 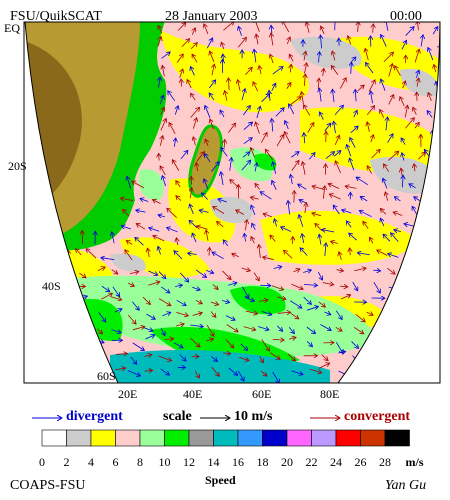 What do you see at coordinates (177, 416) in the screenshot?
I see `legend-scale: scale` at bounding box center [177, 416].